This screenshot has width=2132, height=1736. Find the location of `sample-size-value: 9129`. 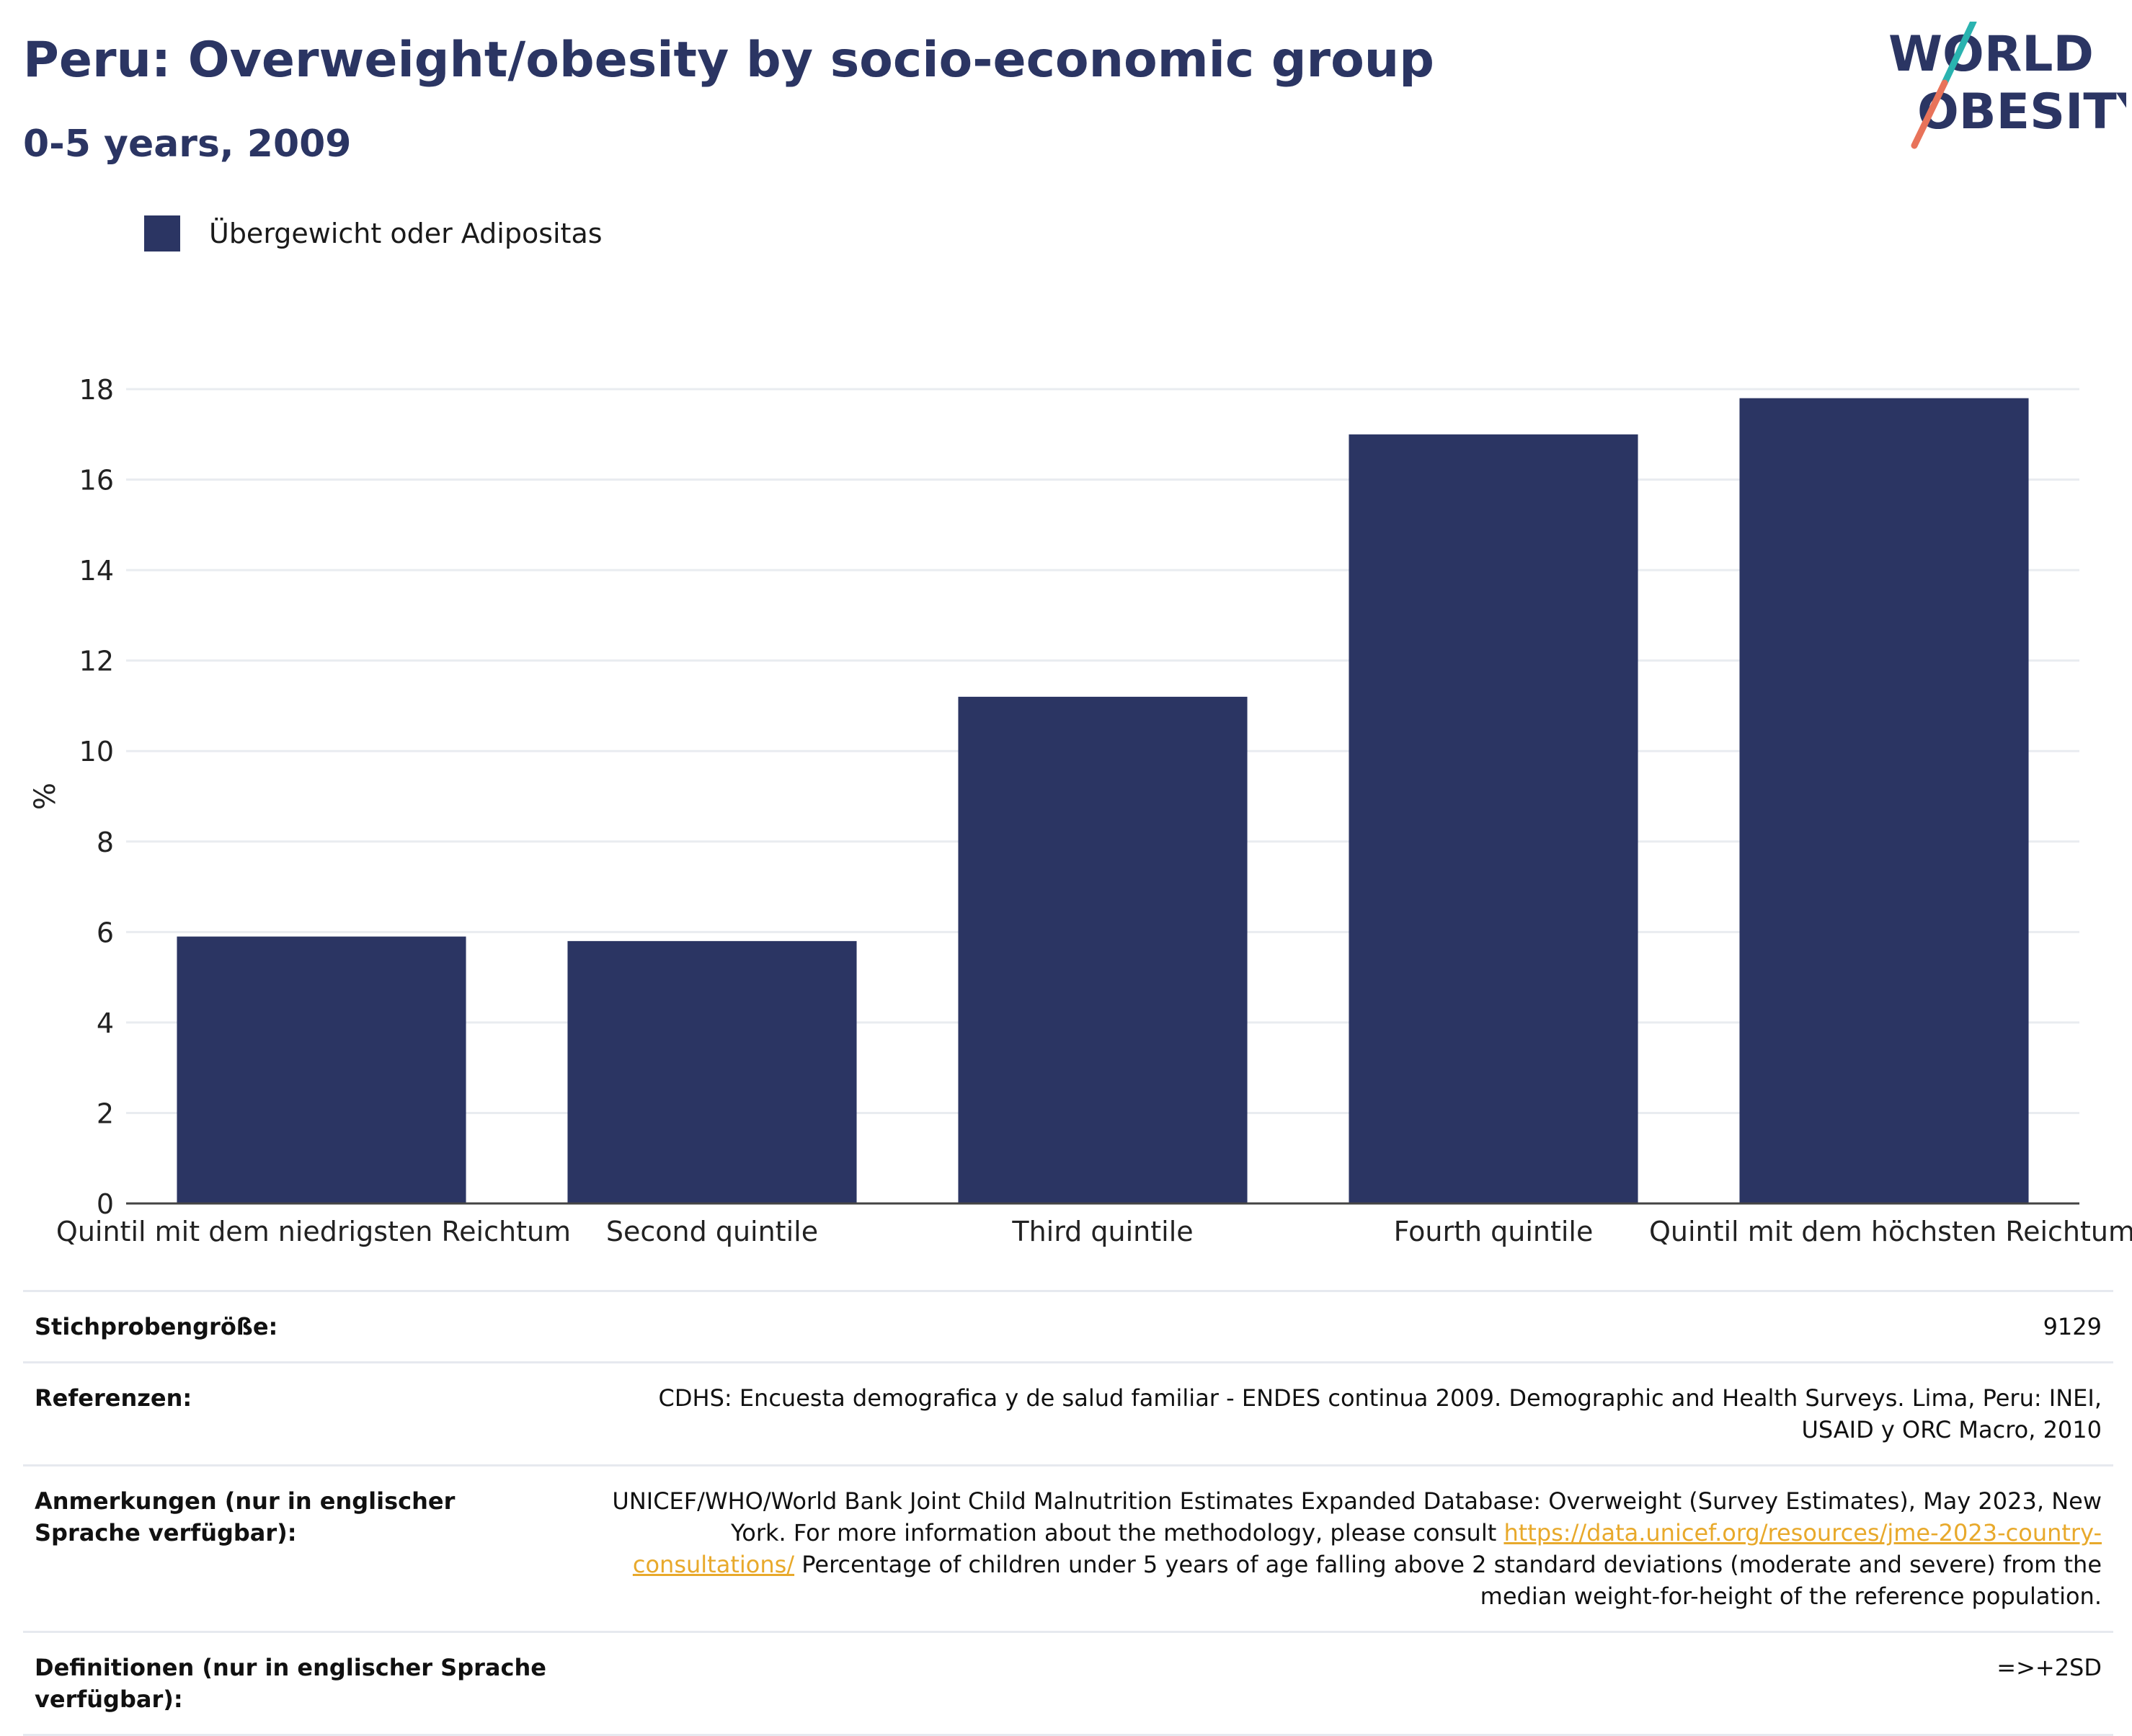

sample-size-value: 9129 is located at coordinates (2072, 1326).